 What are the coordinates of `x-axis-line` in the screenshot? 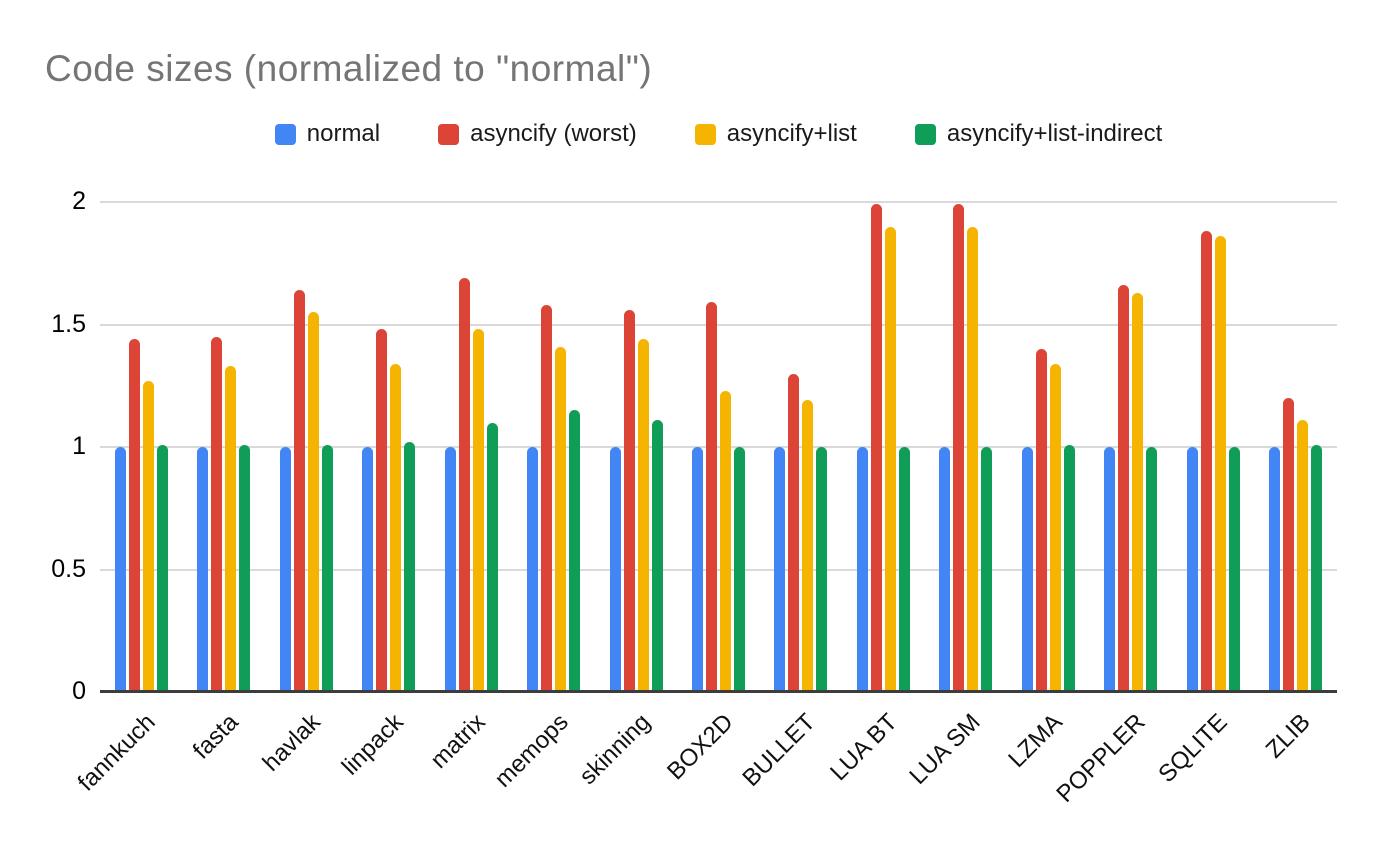 It's located at (718, 691).